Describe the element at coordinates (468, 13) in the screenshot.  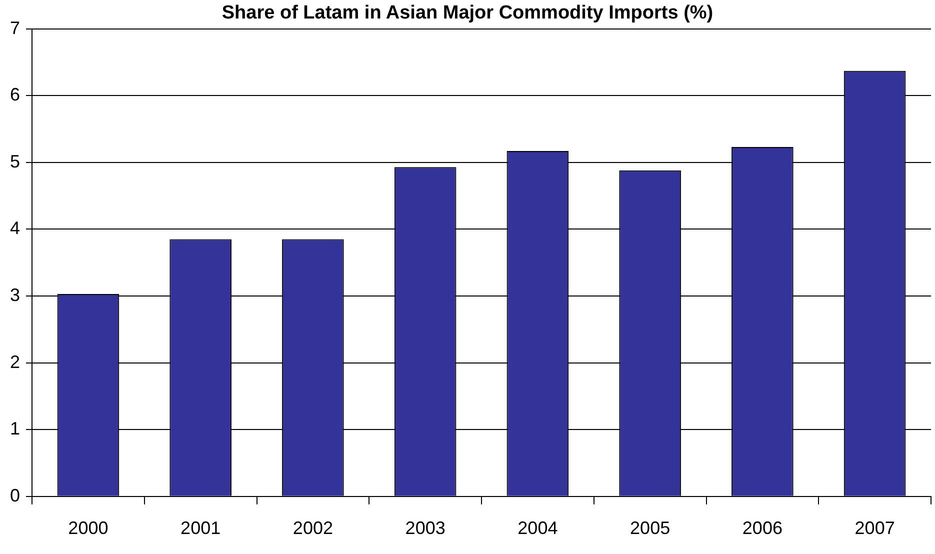
I see `chart-title: Share of Latam in Asian Major Commodity Imports (%)` at that location.